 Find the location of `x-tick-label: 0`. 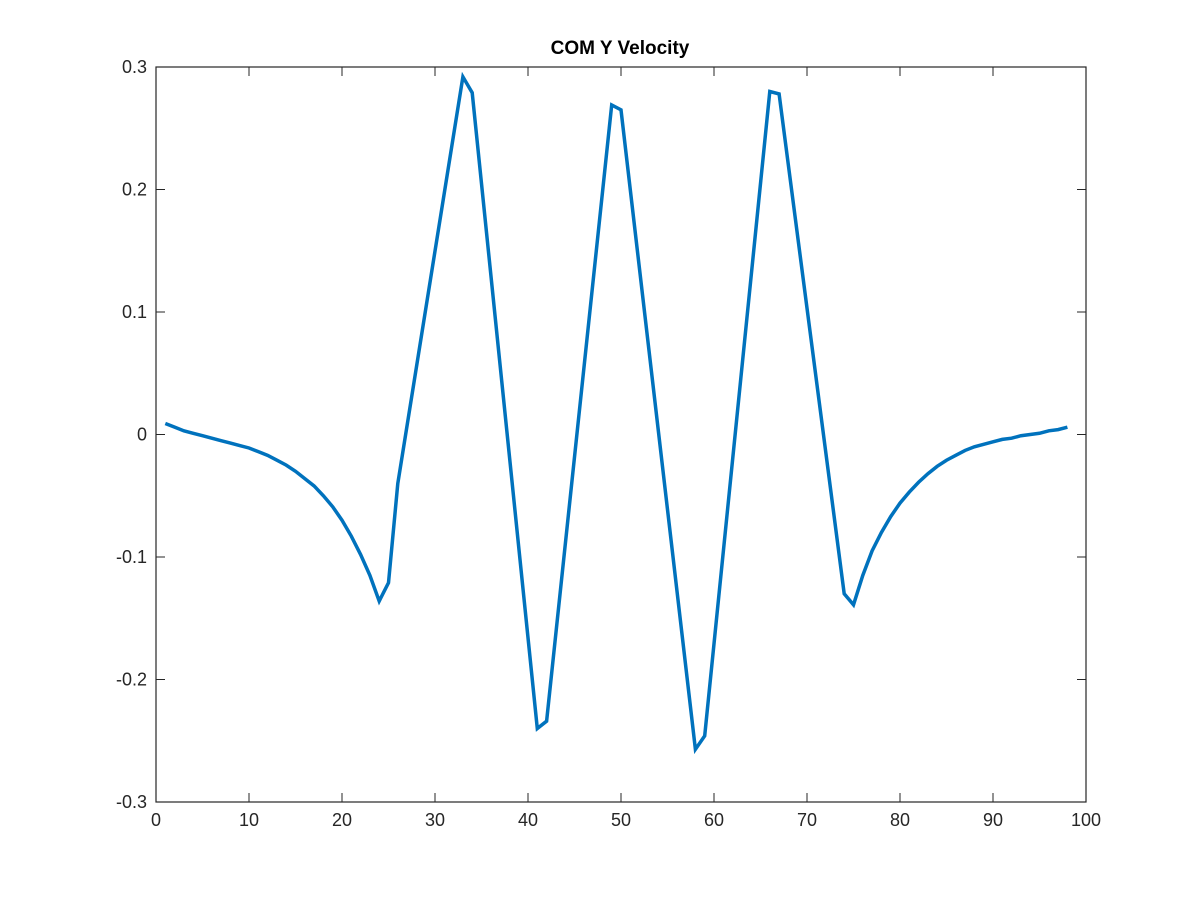

x-tick-label: 0 is located at coordinates (156, 820).